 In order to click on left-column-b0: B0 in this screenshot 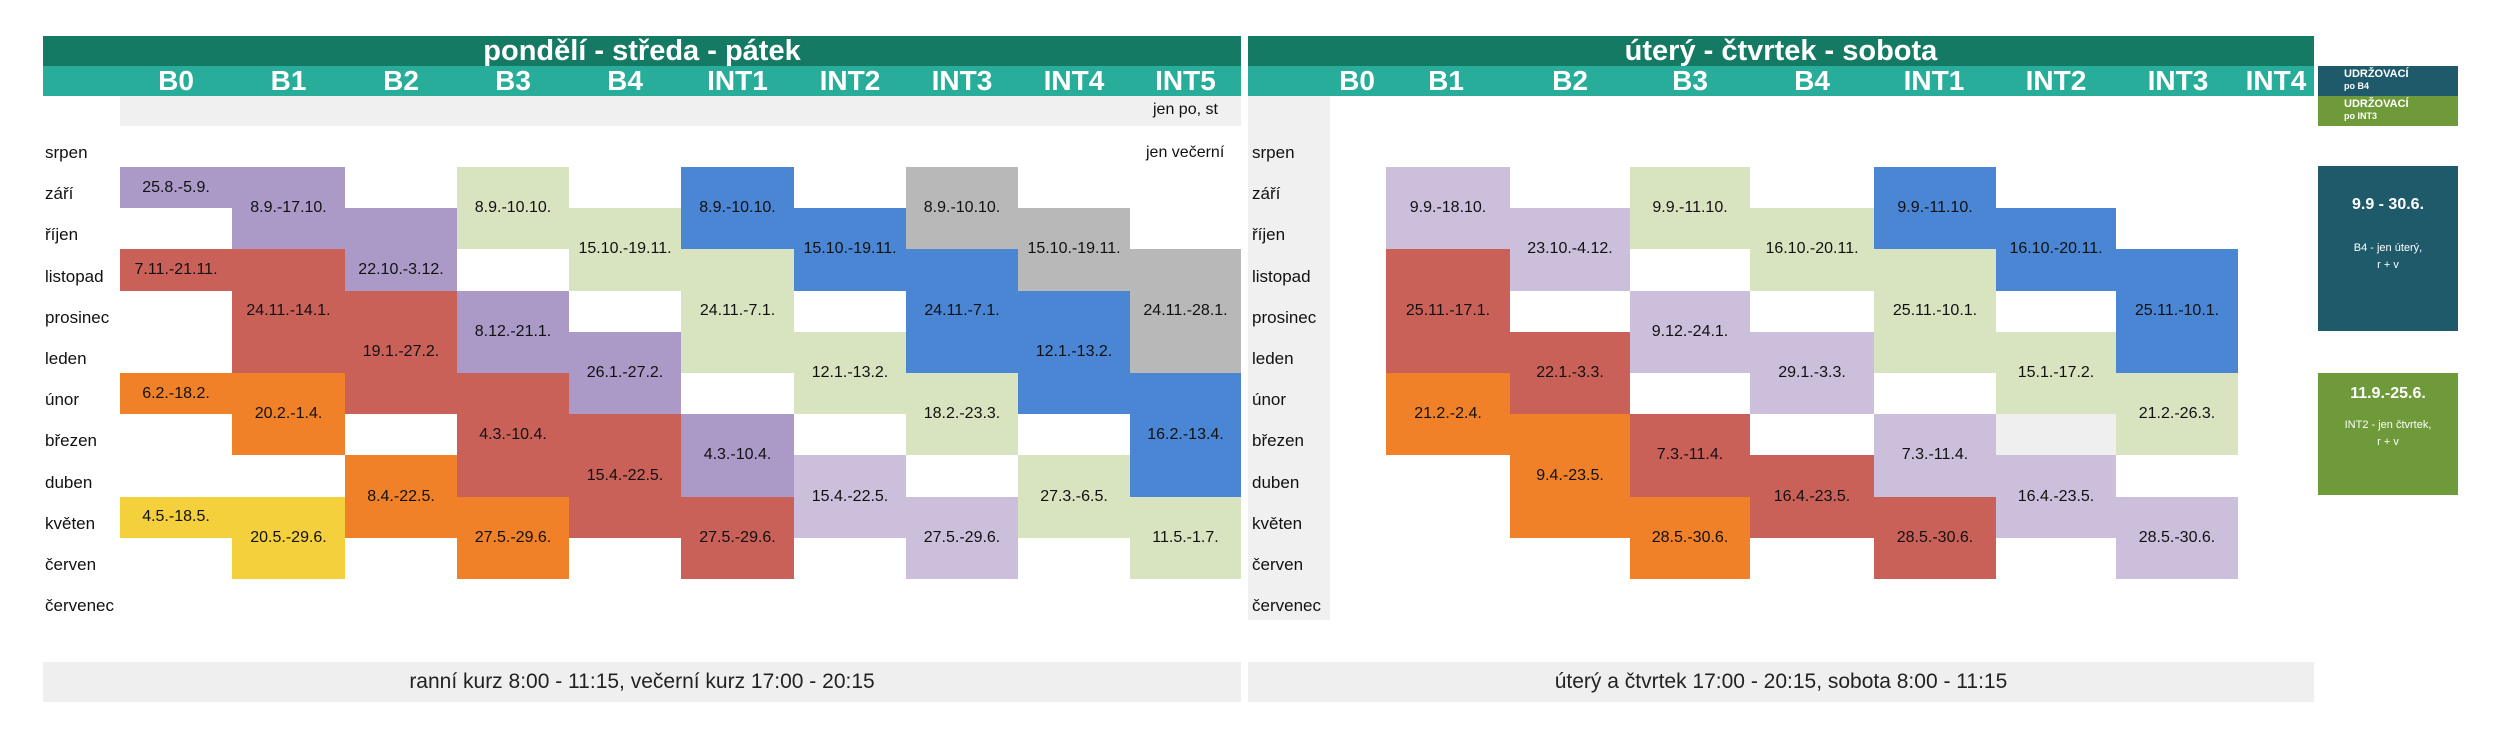, I will do `click(176, 80)`.